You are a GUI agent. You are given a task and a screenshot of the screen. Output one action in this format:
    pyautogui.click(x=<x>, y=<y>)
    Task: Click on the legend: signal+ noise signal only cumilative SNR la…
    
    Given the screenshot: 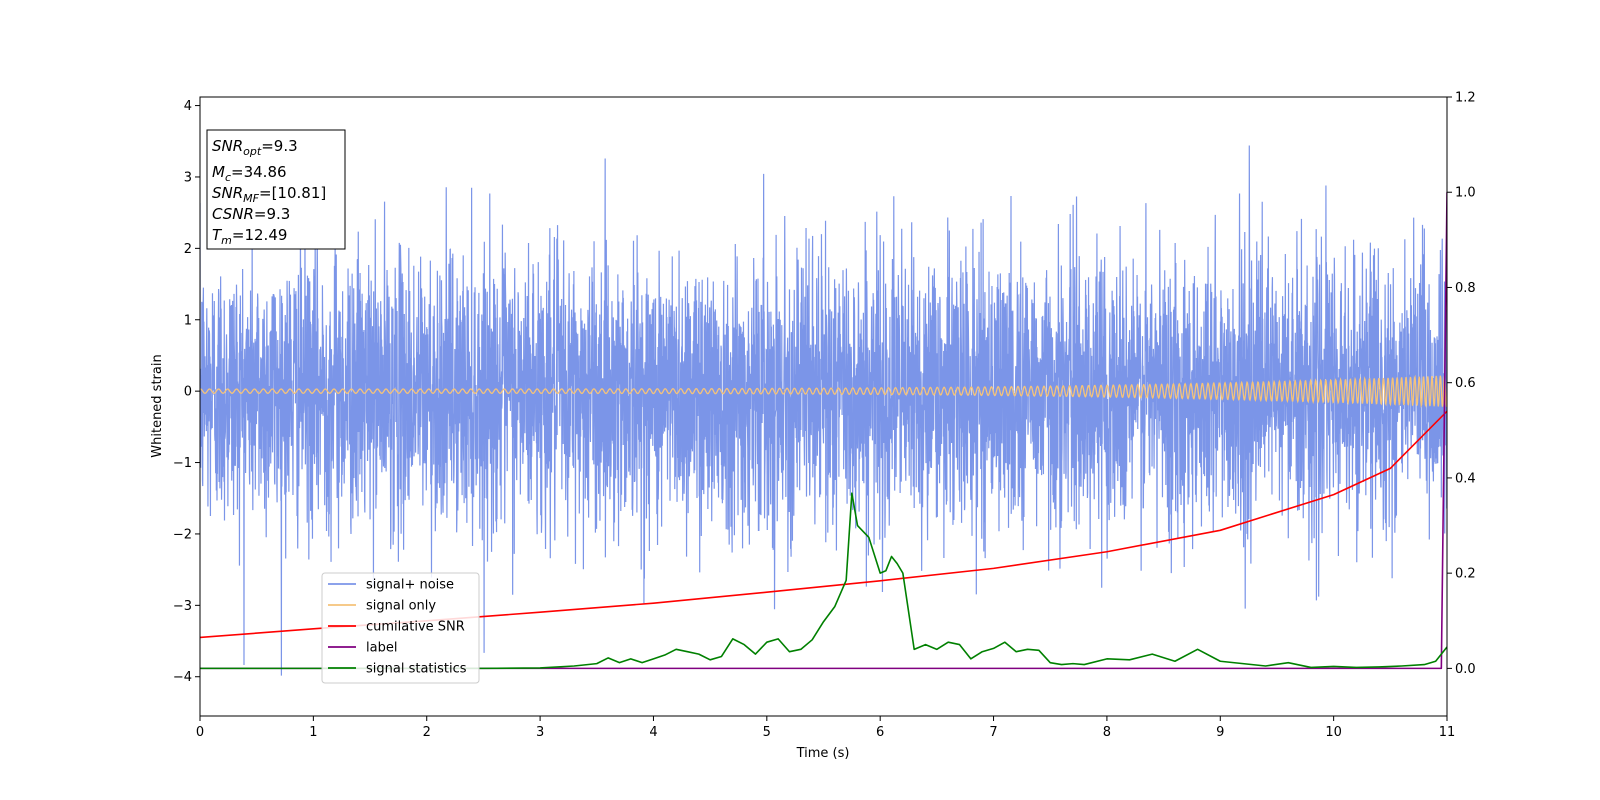 What is the action you would take?
    pyautogui.click(x=400, y=628)
    